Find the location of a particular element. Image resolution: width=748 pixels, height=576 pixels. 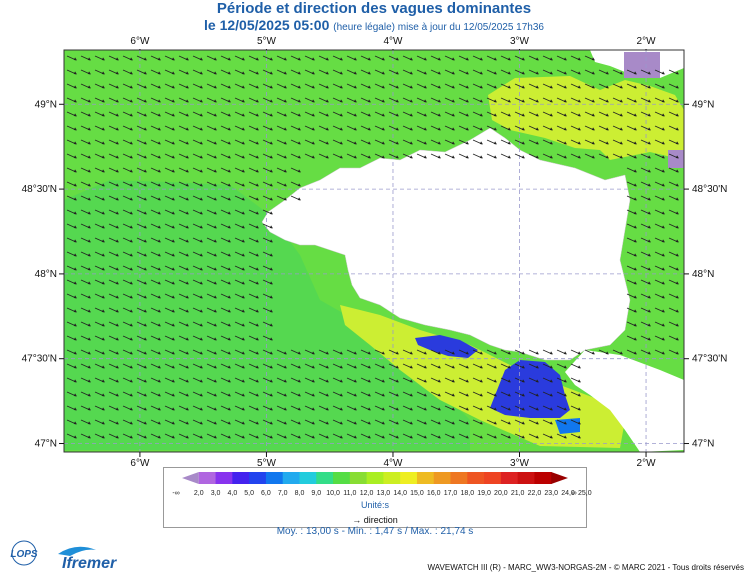

north-coastal-zone is located at coordinates (586, 118).